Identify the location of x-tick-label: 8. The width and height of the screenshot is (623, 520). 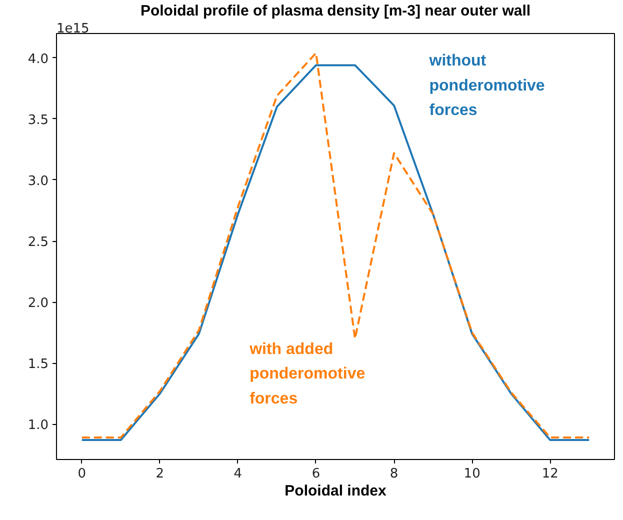
(394, 474).